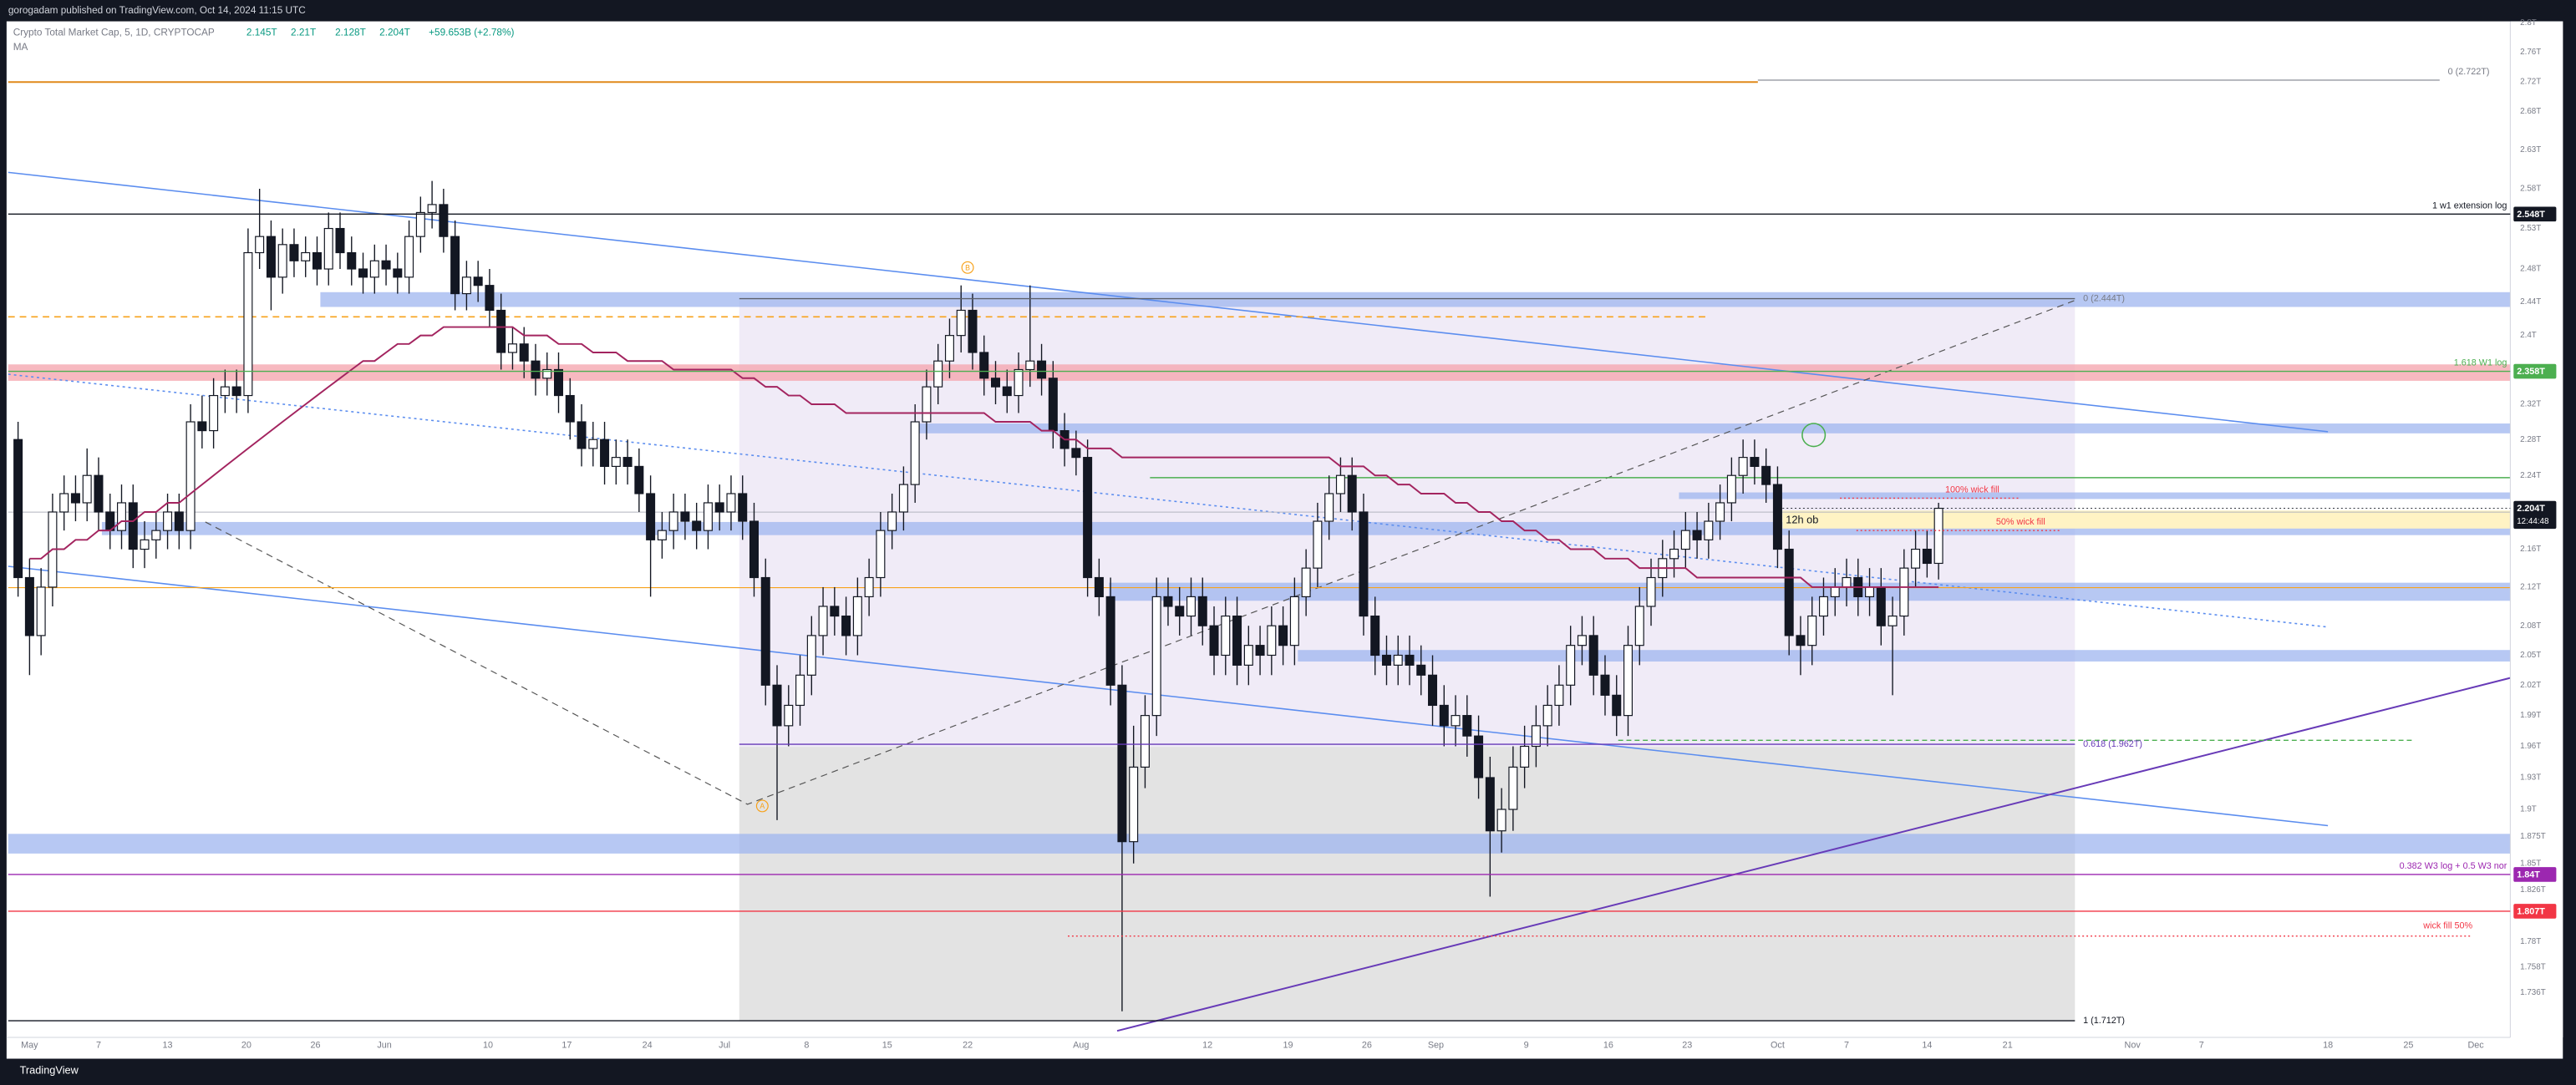 Image resolution: width=2576 pixels, height=1085 pixels. Describe the element at coordinates (29, 1046) in the screenshot. I see `x-tick-label: May` at that location.